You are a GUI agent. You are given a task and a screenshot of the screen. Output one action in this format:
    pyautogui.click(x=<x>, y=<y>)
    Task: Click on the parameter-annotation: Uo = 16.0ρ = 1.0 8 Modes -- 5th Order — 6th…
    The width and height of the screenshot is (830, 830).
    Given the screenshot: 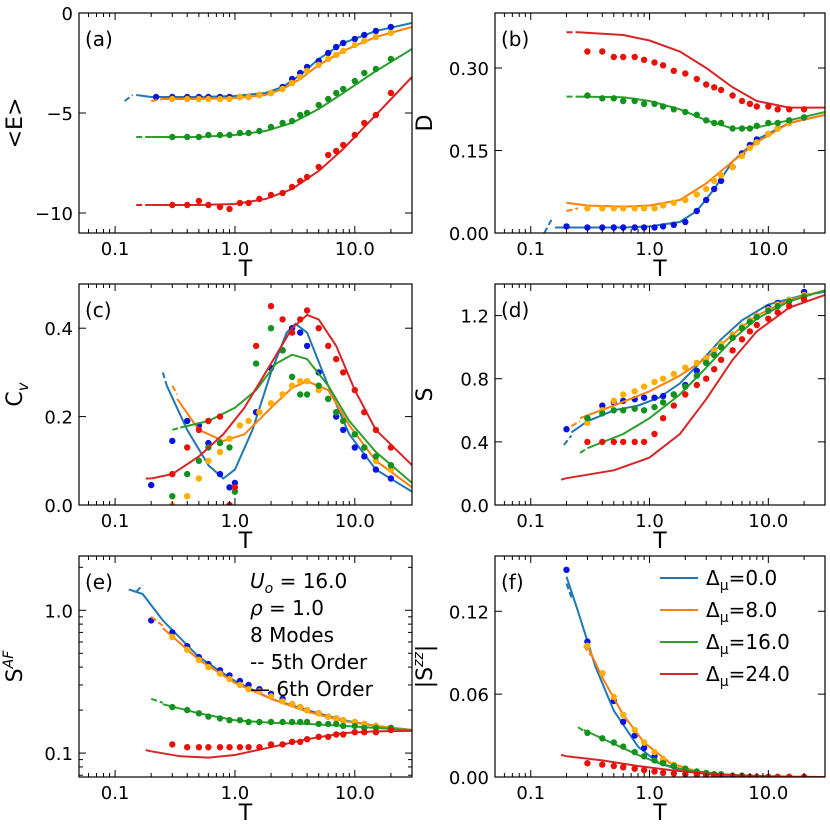 What is the action you would take?
    pyautogui.click(x=312, y=635)
    